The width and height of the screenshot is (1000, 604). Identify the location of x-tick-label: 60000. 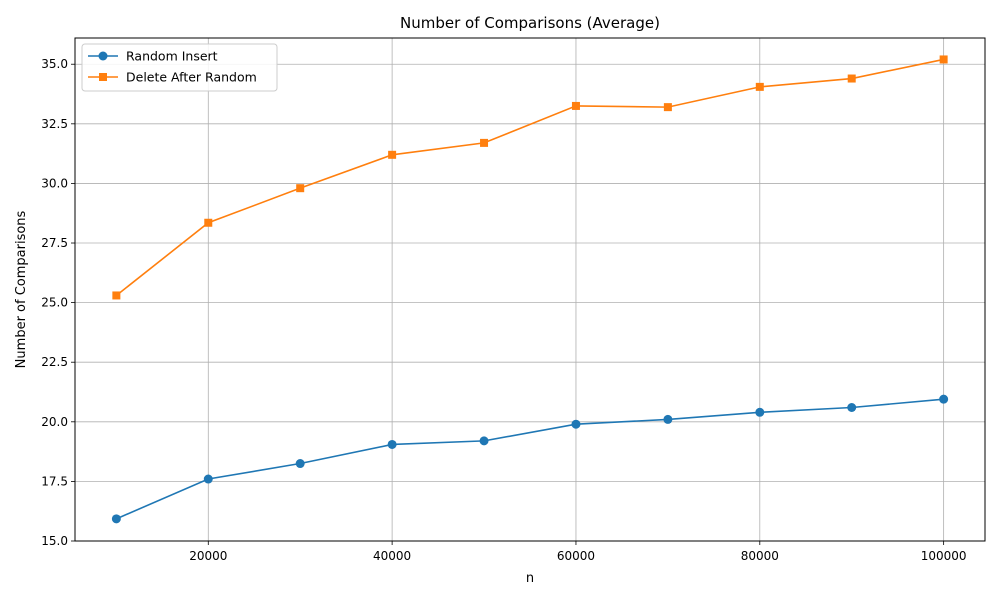
(576, 556).